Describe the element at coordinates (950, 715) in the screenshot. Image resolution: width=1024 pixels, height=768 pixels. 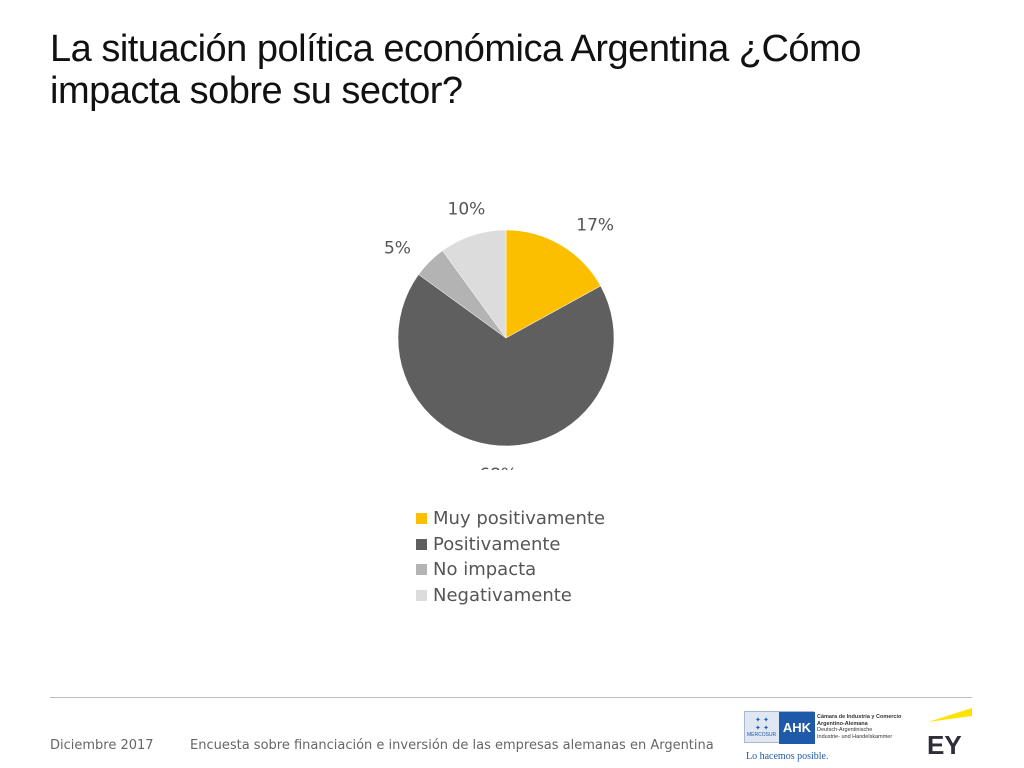
I see `ey-accent-bar` at that location.